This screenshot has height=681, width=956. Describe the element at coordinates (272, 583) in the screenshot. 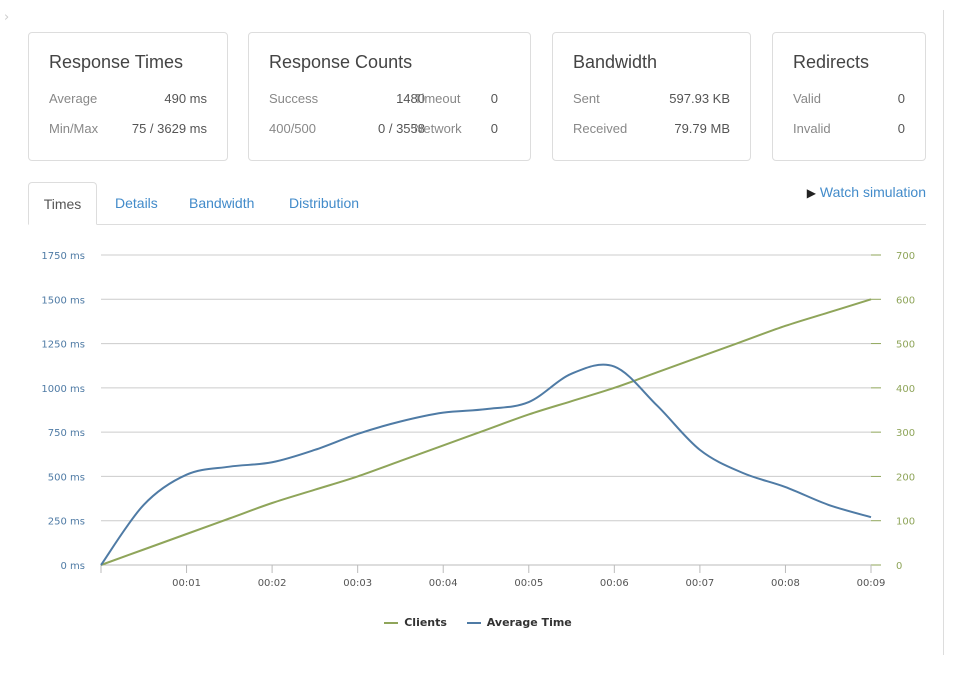

I see `x-tick-label: 00:02` at that location.